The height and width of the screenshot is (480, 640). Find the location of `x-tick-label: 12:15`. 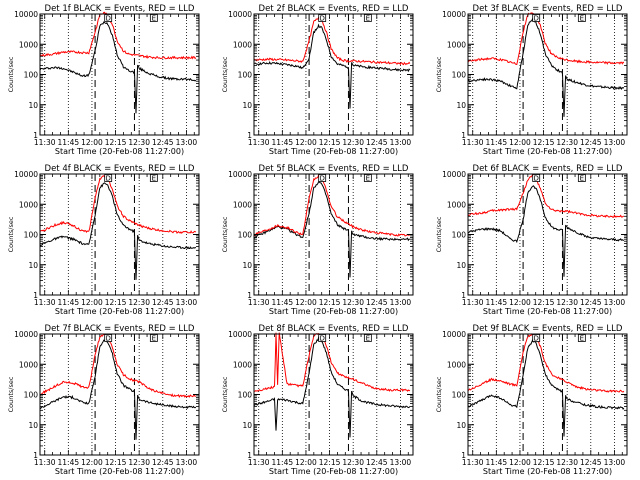

x-tick-label: 12:15 is located at coordinates (330, 142).